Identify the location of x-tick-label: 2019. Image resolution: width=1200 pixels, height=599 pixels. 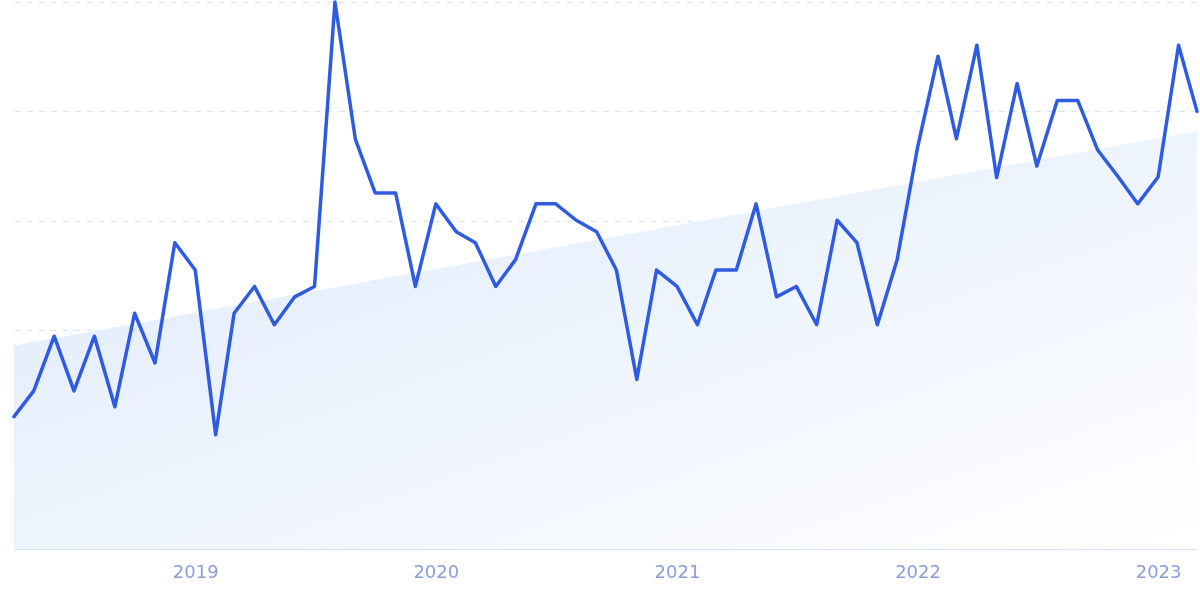
(195, 571).